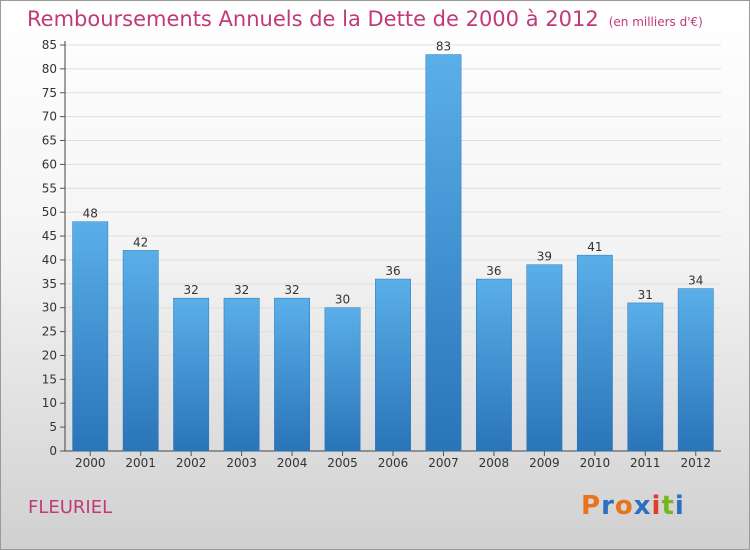 Image resolution: width=750 pixels, height=550 pixels. I want to click on x-tick-label: 2005, so click(342, 463).